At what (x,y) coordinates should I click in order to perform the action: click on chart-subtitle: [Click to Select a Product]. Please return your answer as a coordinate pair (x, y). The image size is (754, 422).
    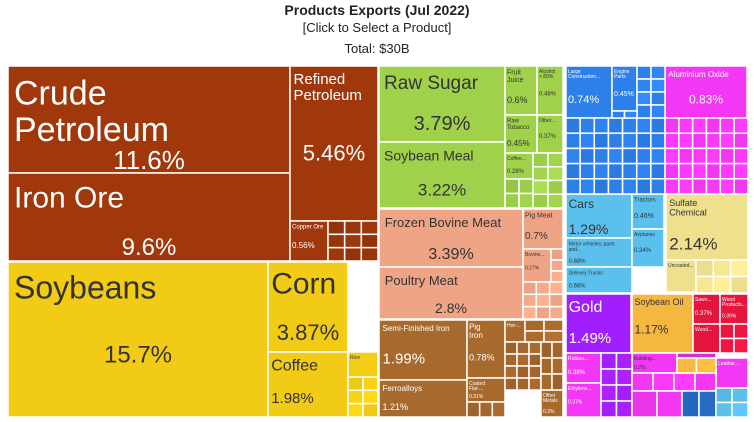
    Looking at the image, I should click on (377, 27).